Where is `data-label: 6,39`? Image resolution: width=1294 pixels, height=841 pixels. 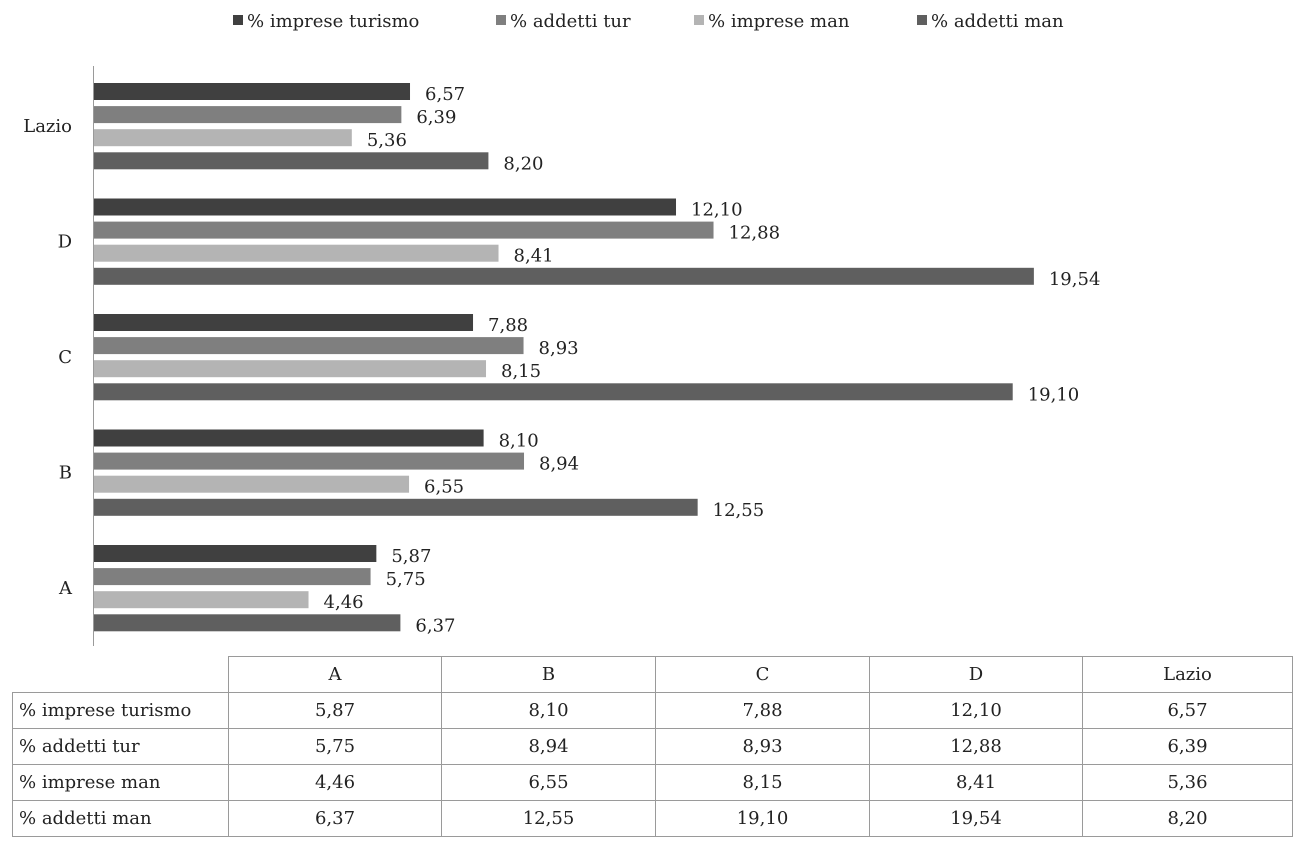
data-label: 6,39 is located at coordinates (436, 117).